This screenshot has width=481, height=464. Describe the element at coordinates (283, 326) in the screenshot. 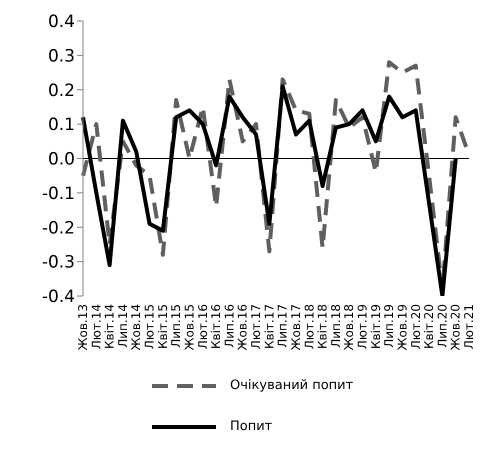

I see `x-tick-label: Лип.17` at that location.